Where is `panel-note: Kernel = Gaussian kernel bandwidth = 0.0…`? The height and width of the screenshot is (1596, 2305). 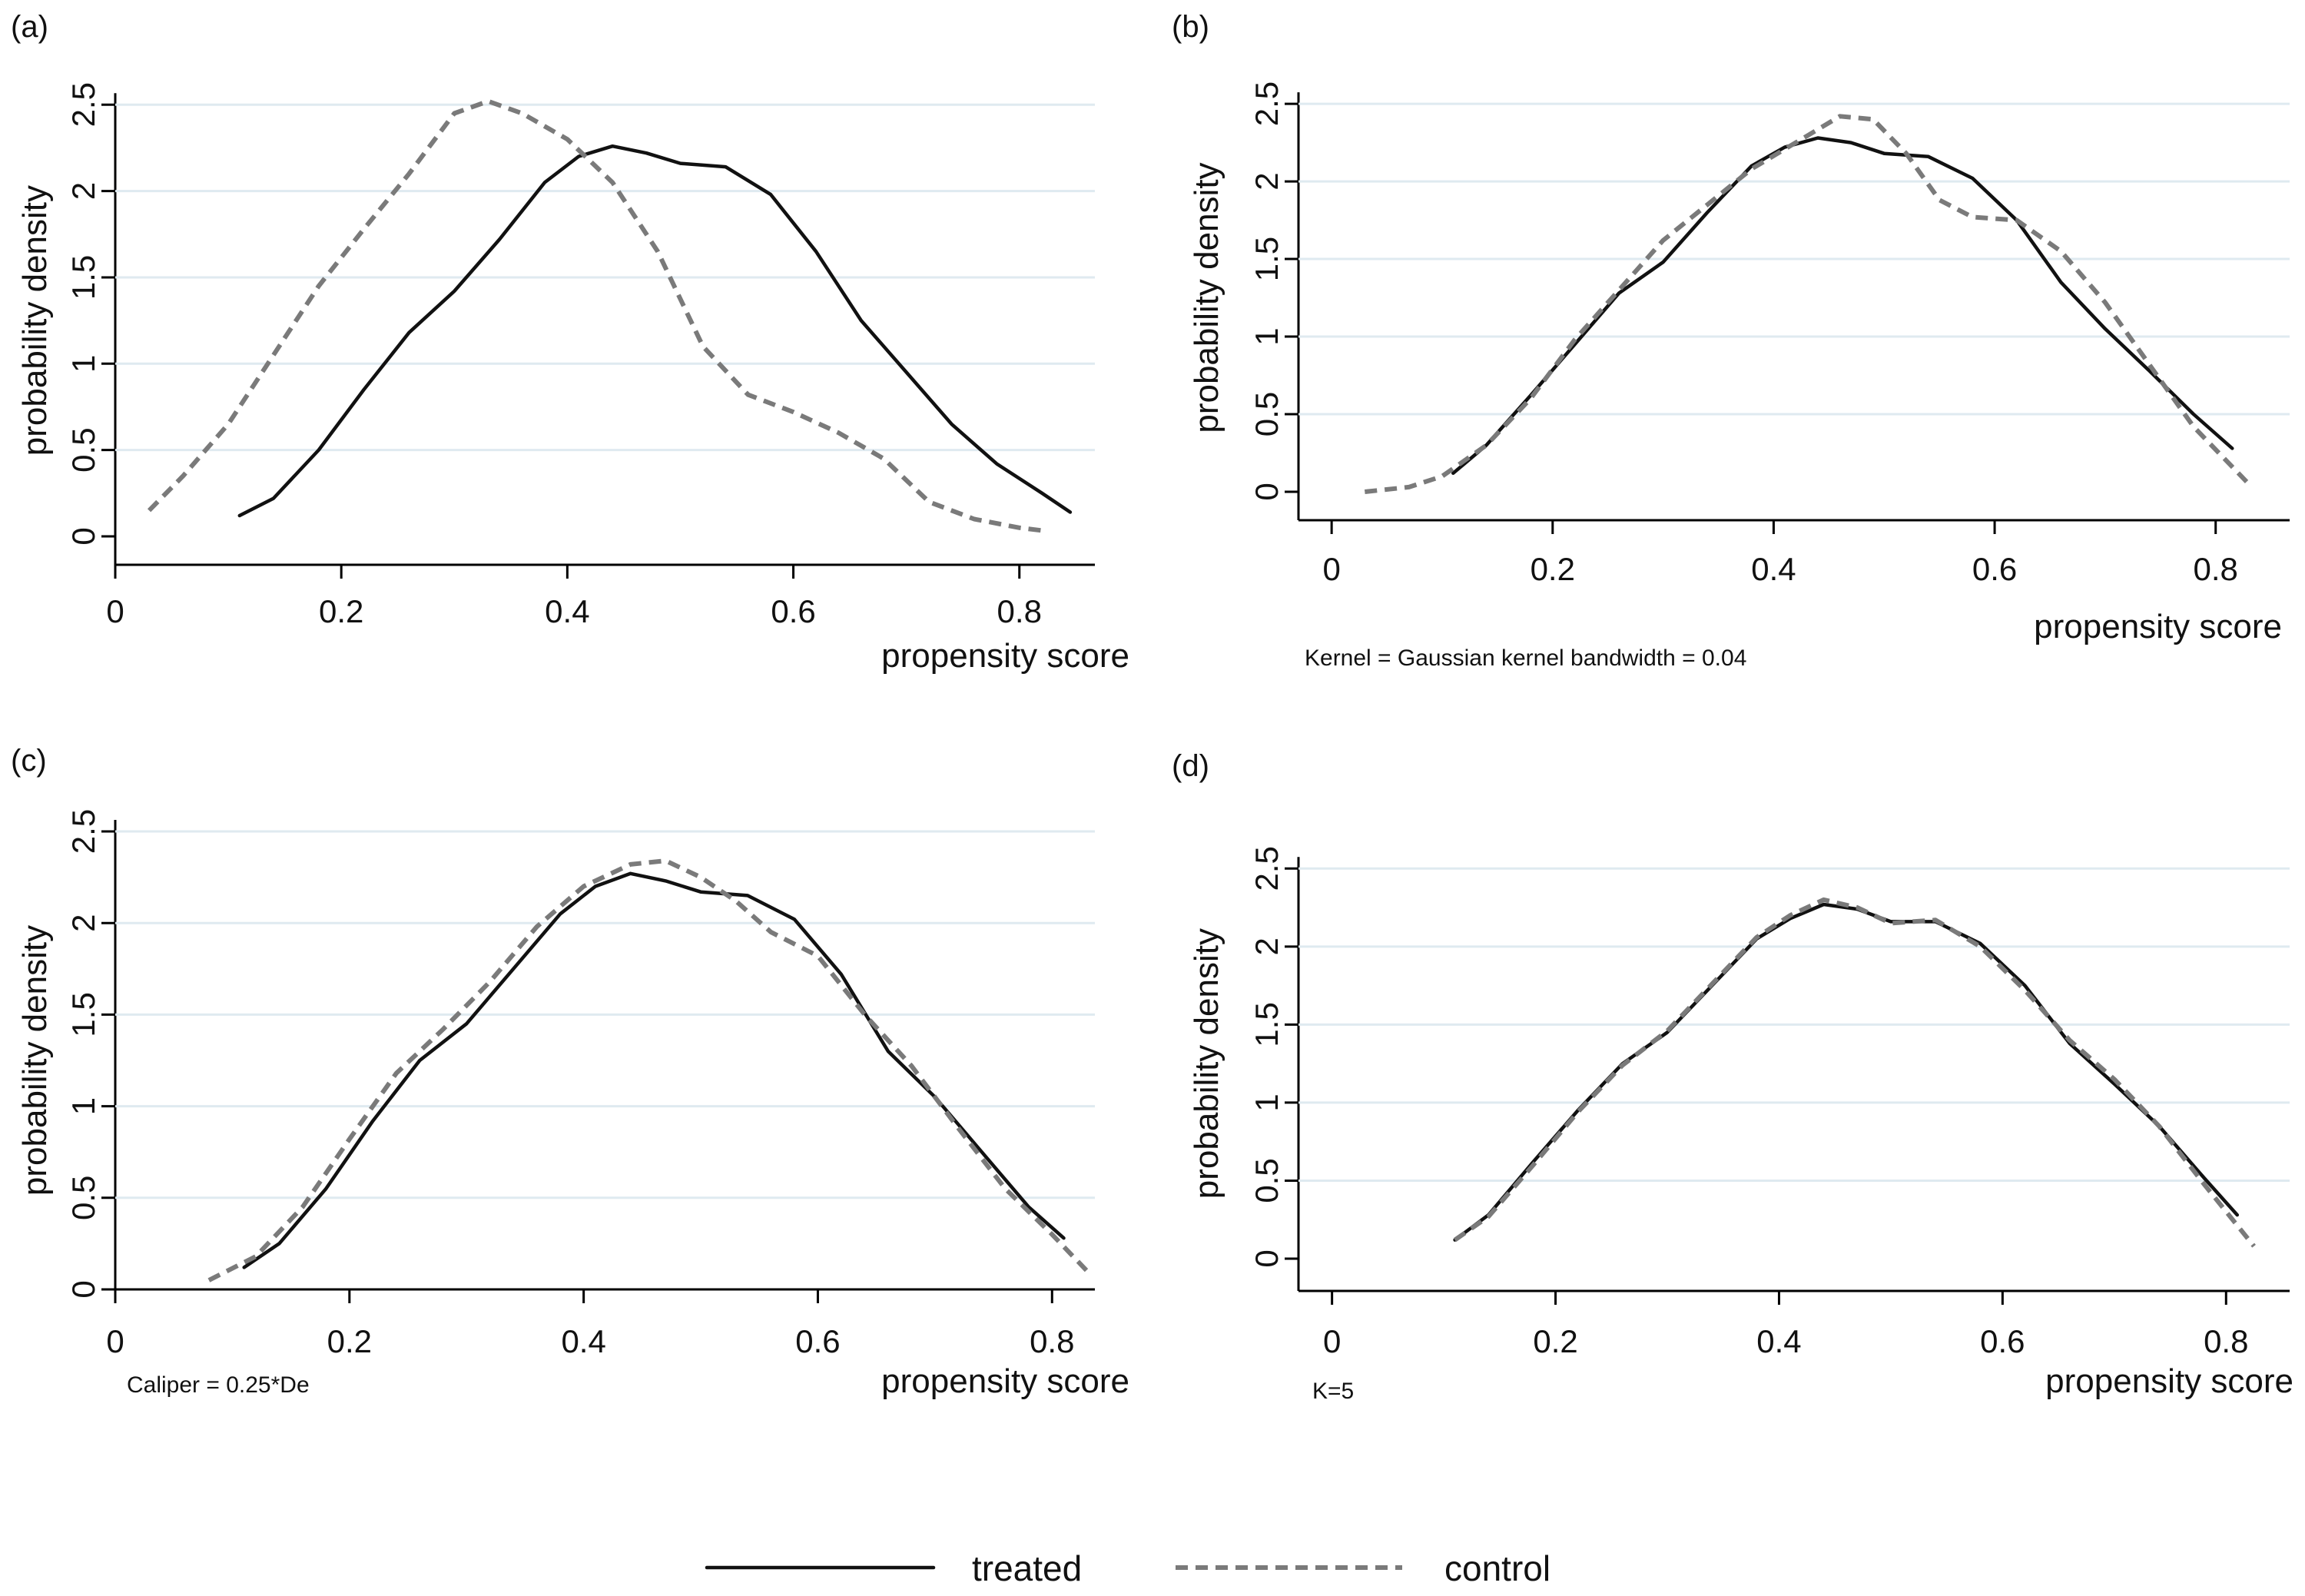 panel-note: Kernel = Gaussian kernel bandwidth = 0.0… is located at coordinates (1525, 658).